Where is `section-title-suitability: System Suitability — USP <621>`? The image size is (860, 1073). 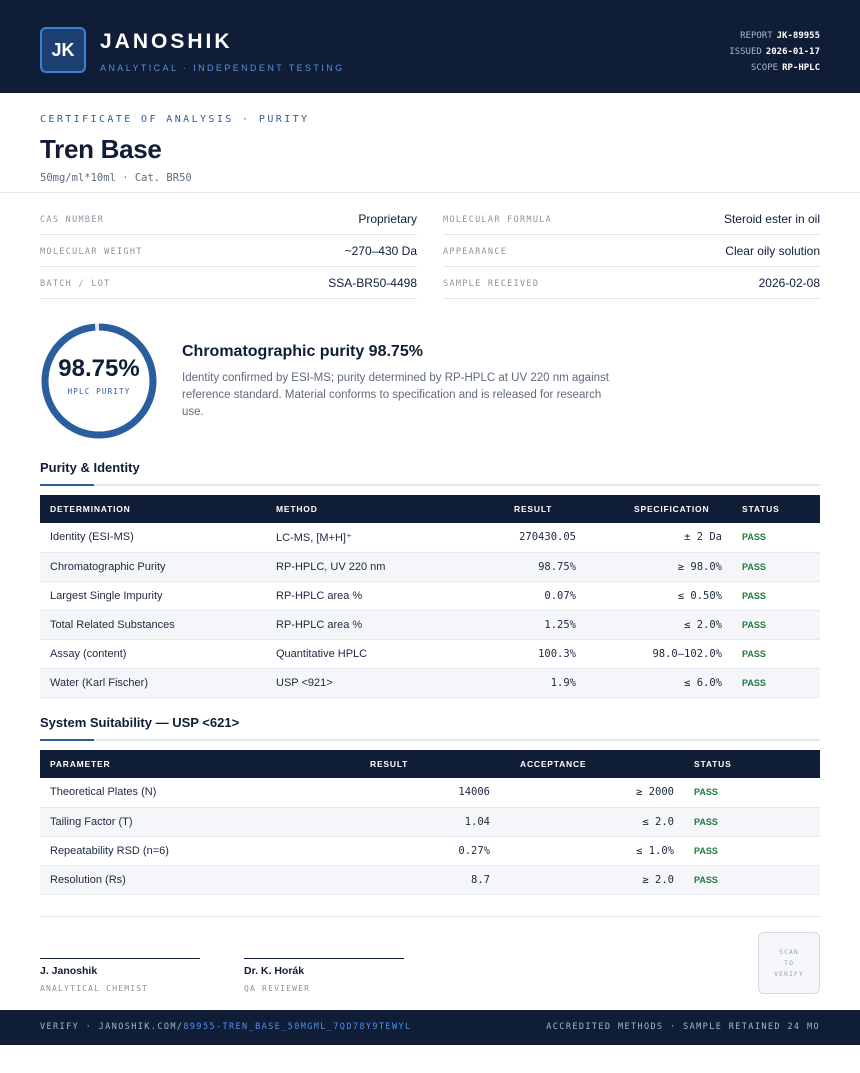 section-title-suitability: System Suitability — USP <621> is located at coordinates (140, 722).